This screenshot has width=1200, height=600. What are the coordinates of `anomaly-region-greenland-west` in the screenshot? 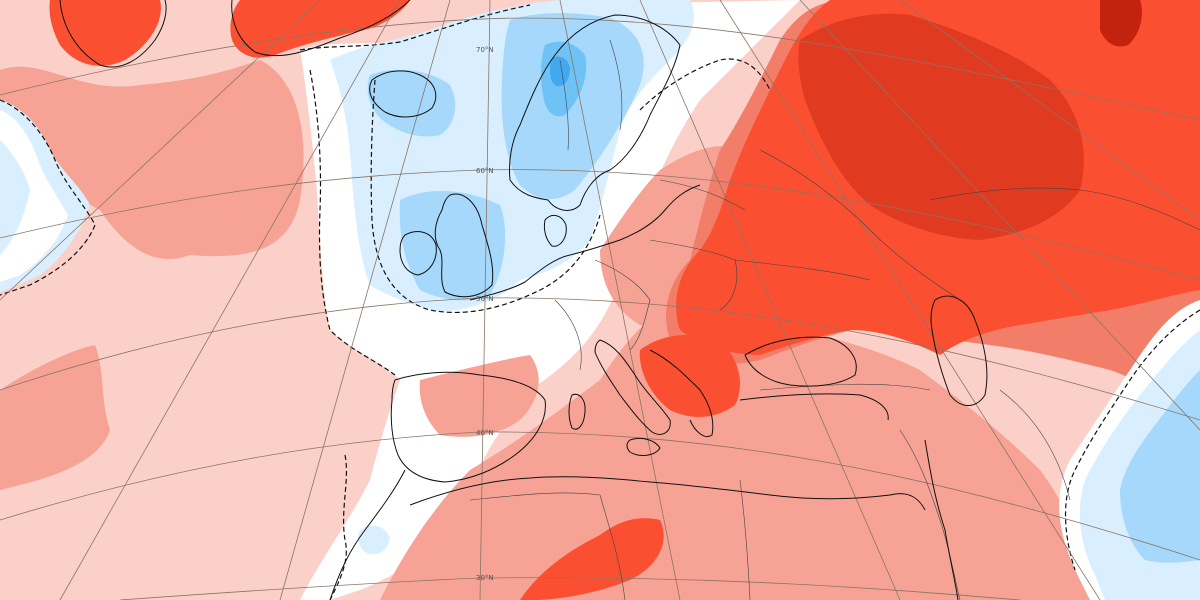 It's located at (105, 33).